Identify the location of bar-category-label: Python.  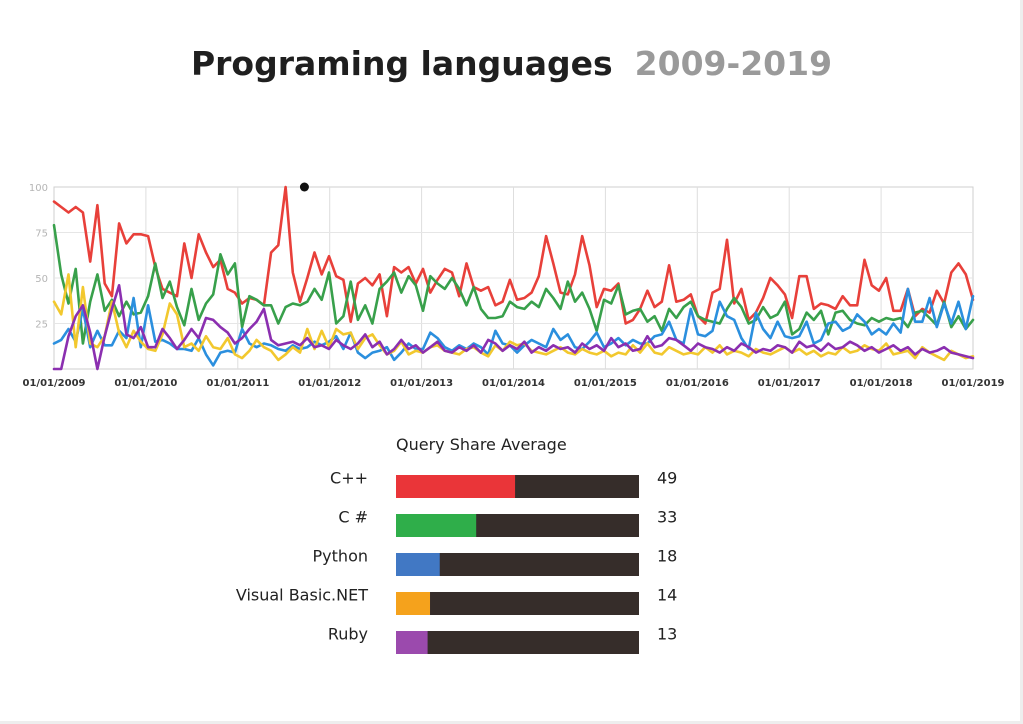
(340, 556).